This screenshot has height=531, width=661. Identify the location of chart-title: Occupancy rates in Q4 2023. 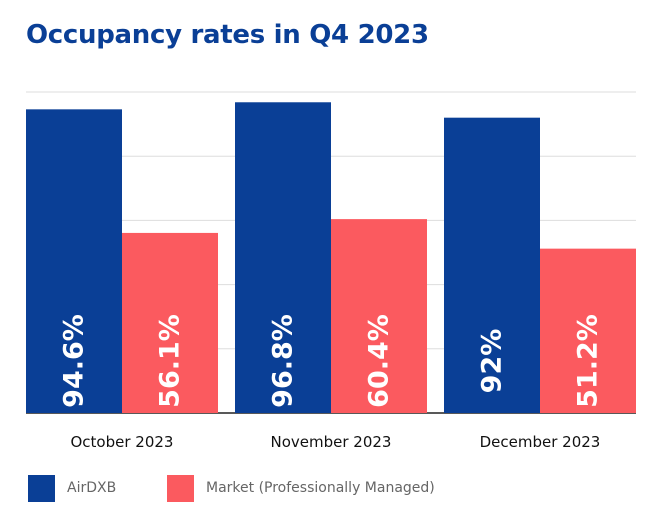
(227, 35).